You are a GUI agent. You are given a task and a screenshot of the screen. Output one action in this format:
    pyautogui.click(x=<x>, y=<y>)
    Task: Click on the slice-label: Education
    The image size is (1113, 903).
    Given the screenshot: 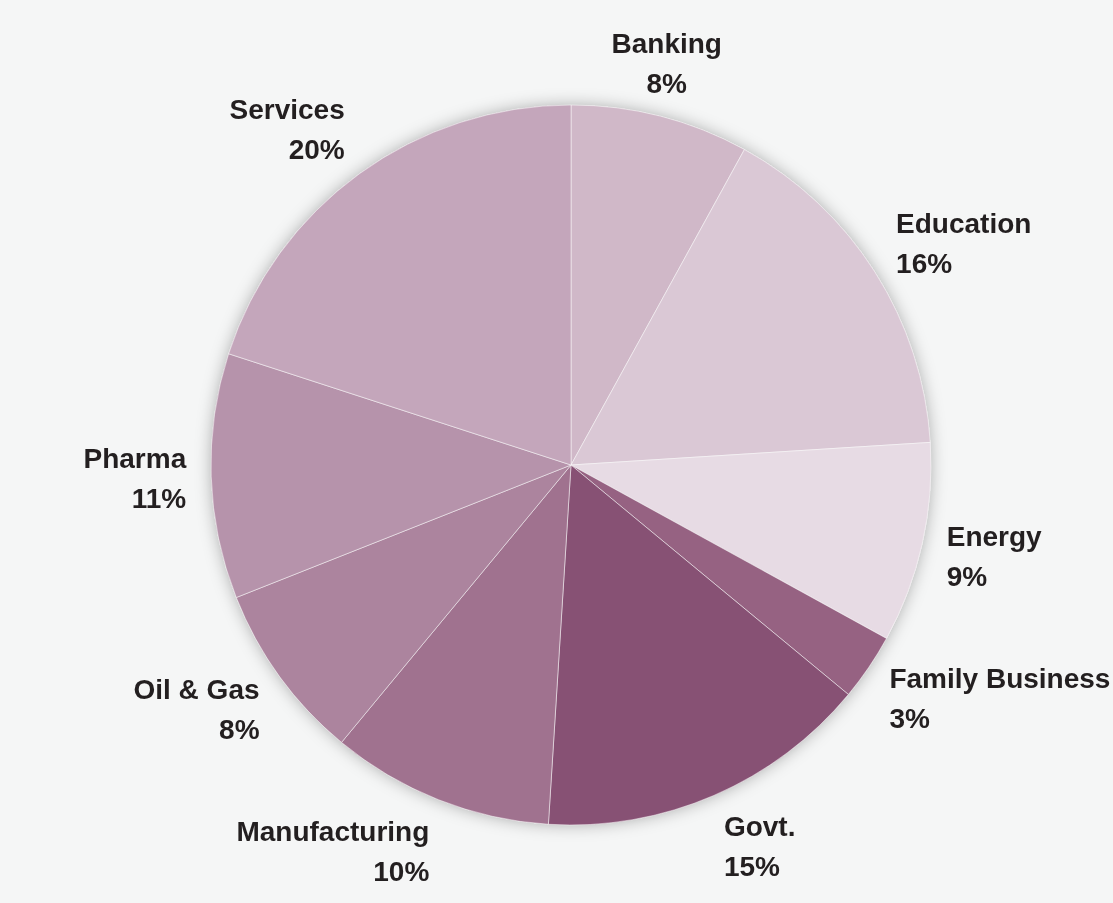 What is the action you would take?
    pyautogui.click(x=964, y=223)
    